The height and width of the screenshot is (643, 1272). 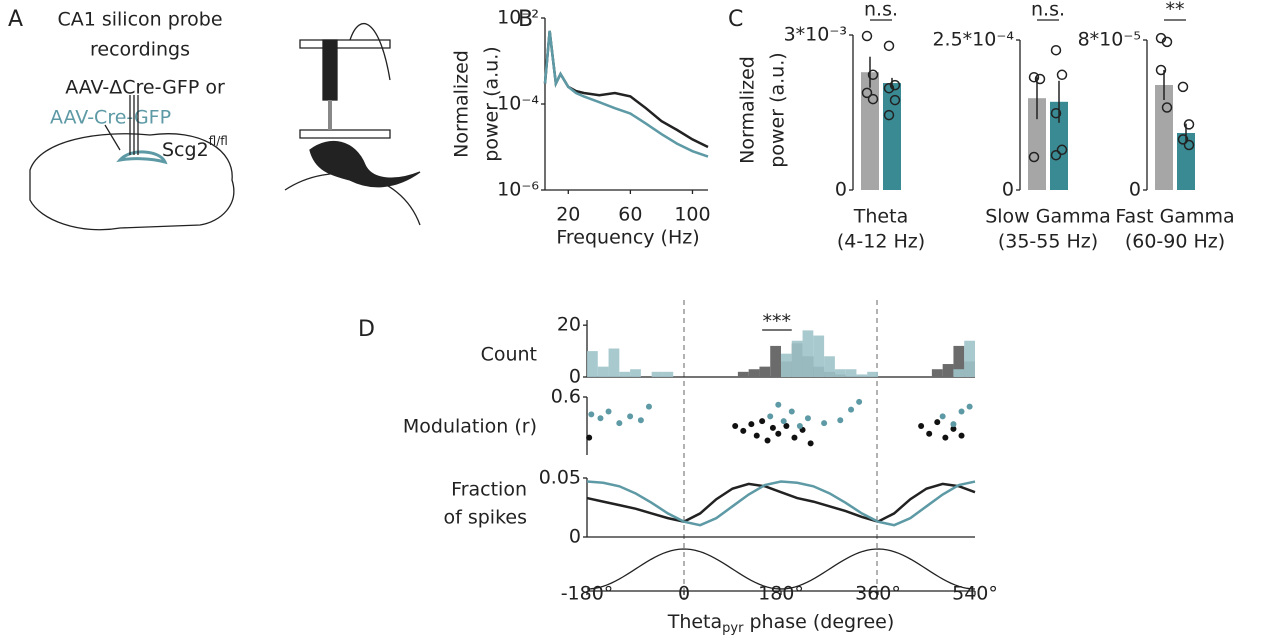 I want to click on x-label-main: Theta, so click(x=694, y=622).